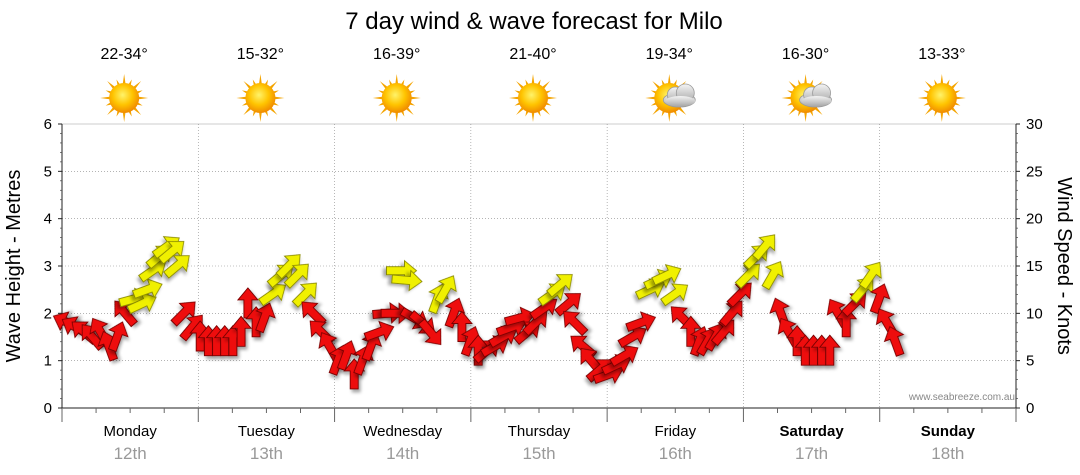  Describe the element at coordinates (1034, 266) in the screenshot. I see `right-tick-label: 15` at that location.